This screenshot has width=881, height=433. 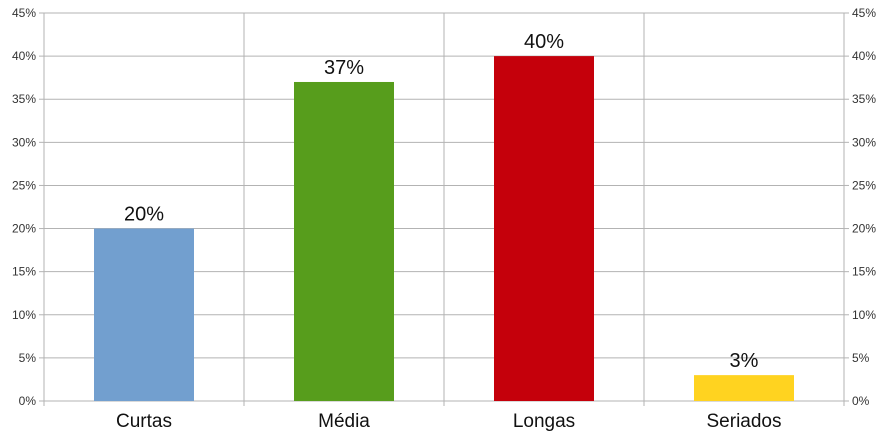 What do you see at coordinates (28, 358) in the screenshot?
I see `y-tick-label-left: 5%` at bounding box center [28, 358].